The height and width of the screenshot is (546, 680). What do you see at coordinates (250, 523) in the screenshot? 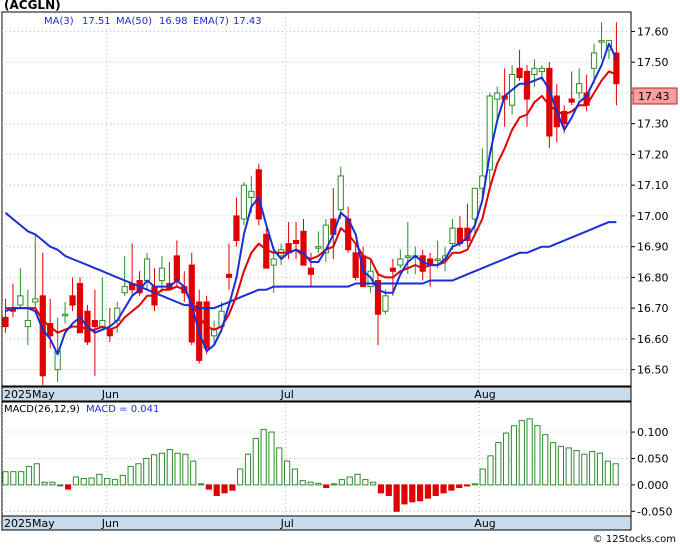
I see `macd-x-axis: 2025May Jun Jul Aug` at bounding box center [250, 523].